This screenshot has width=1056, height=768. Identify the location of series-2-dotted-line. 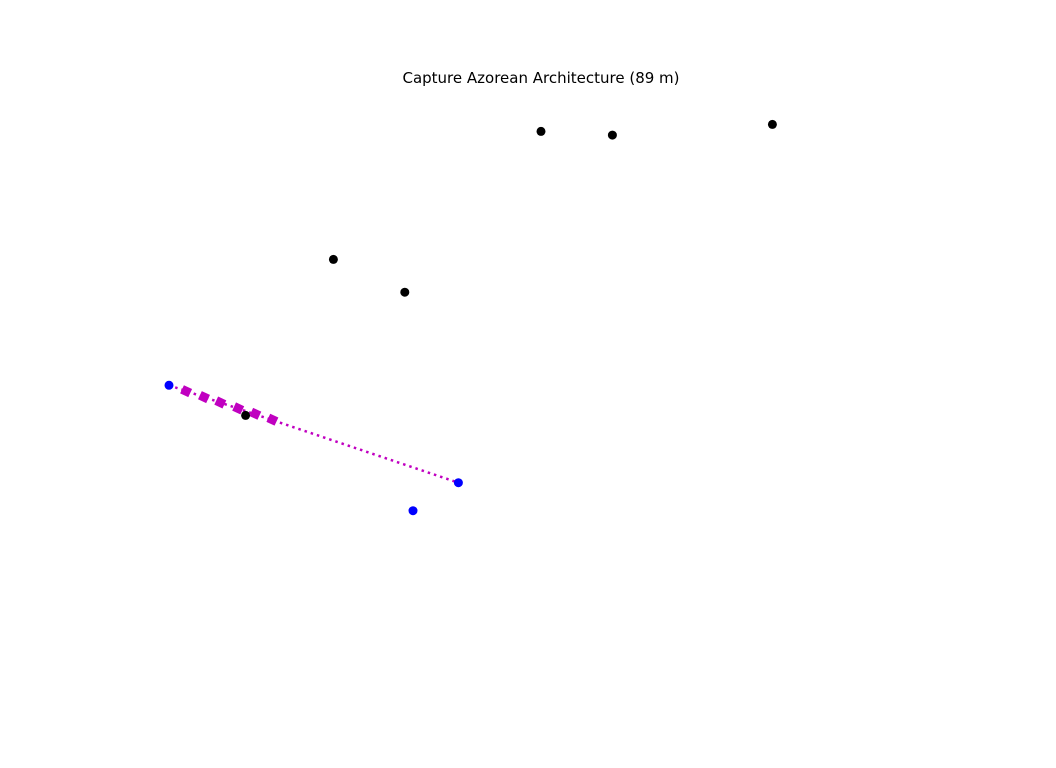
(313, 434).